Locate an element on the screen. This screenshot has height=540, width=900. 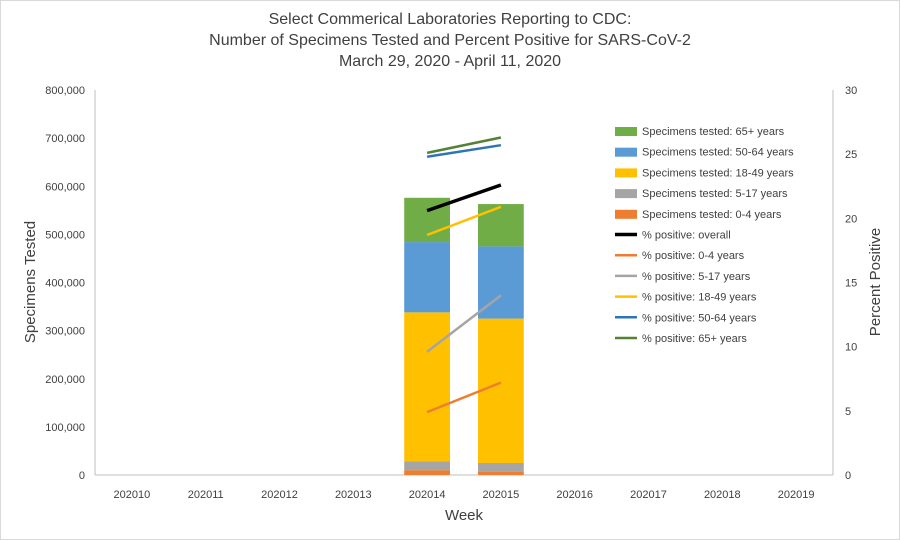
legend-label-3: Specimens tested: 5-17 years is located at coordinates (715, 194).